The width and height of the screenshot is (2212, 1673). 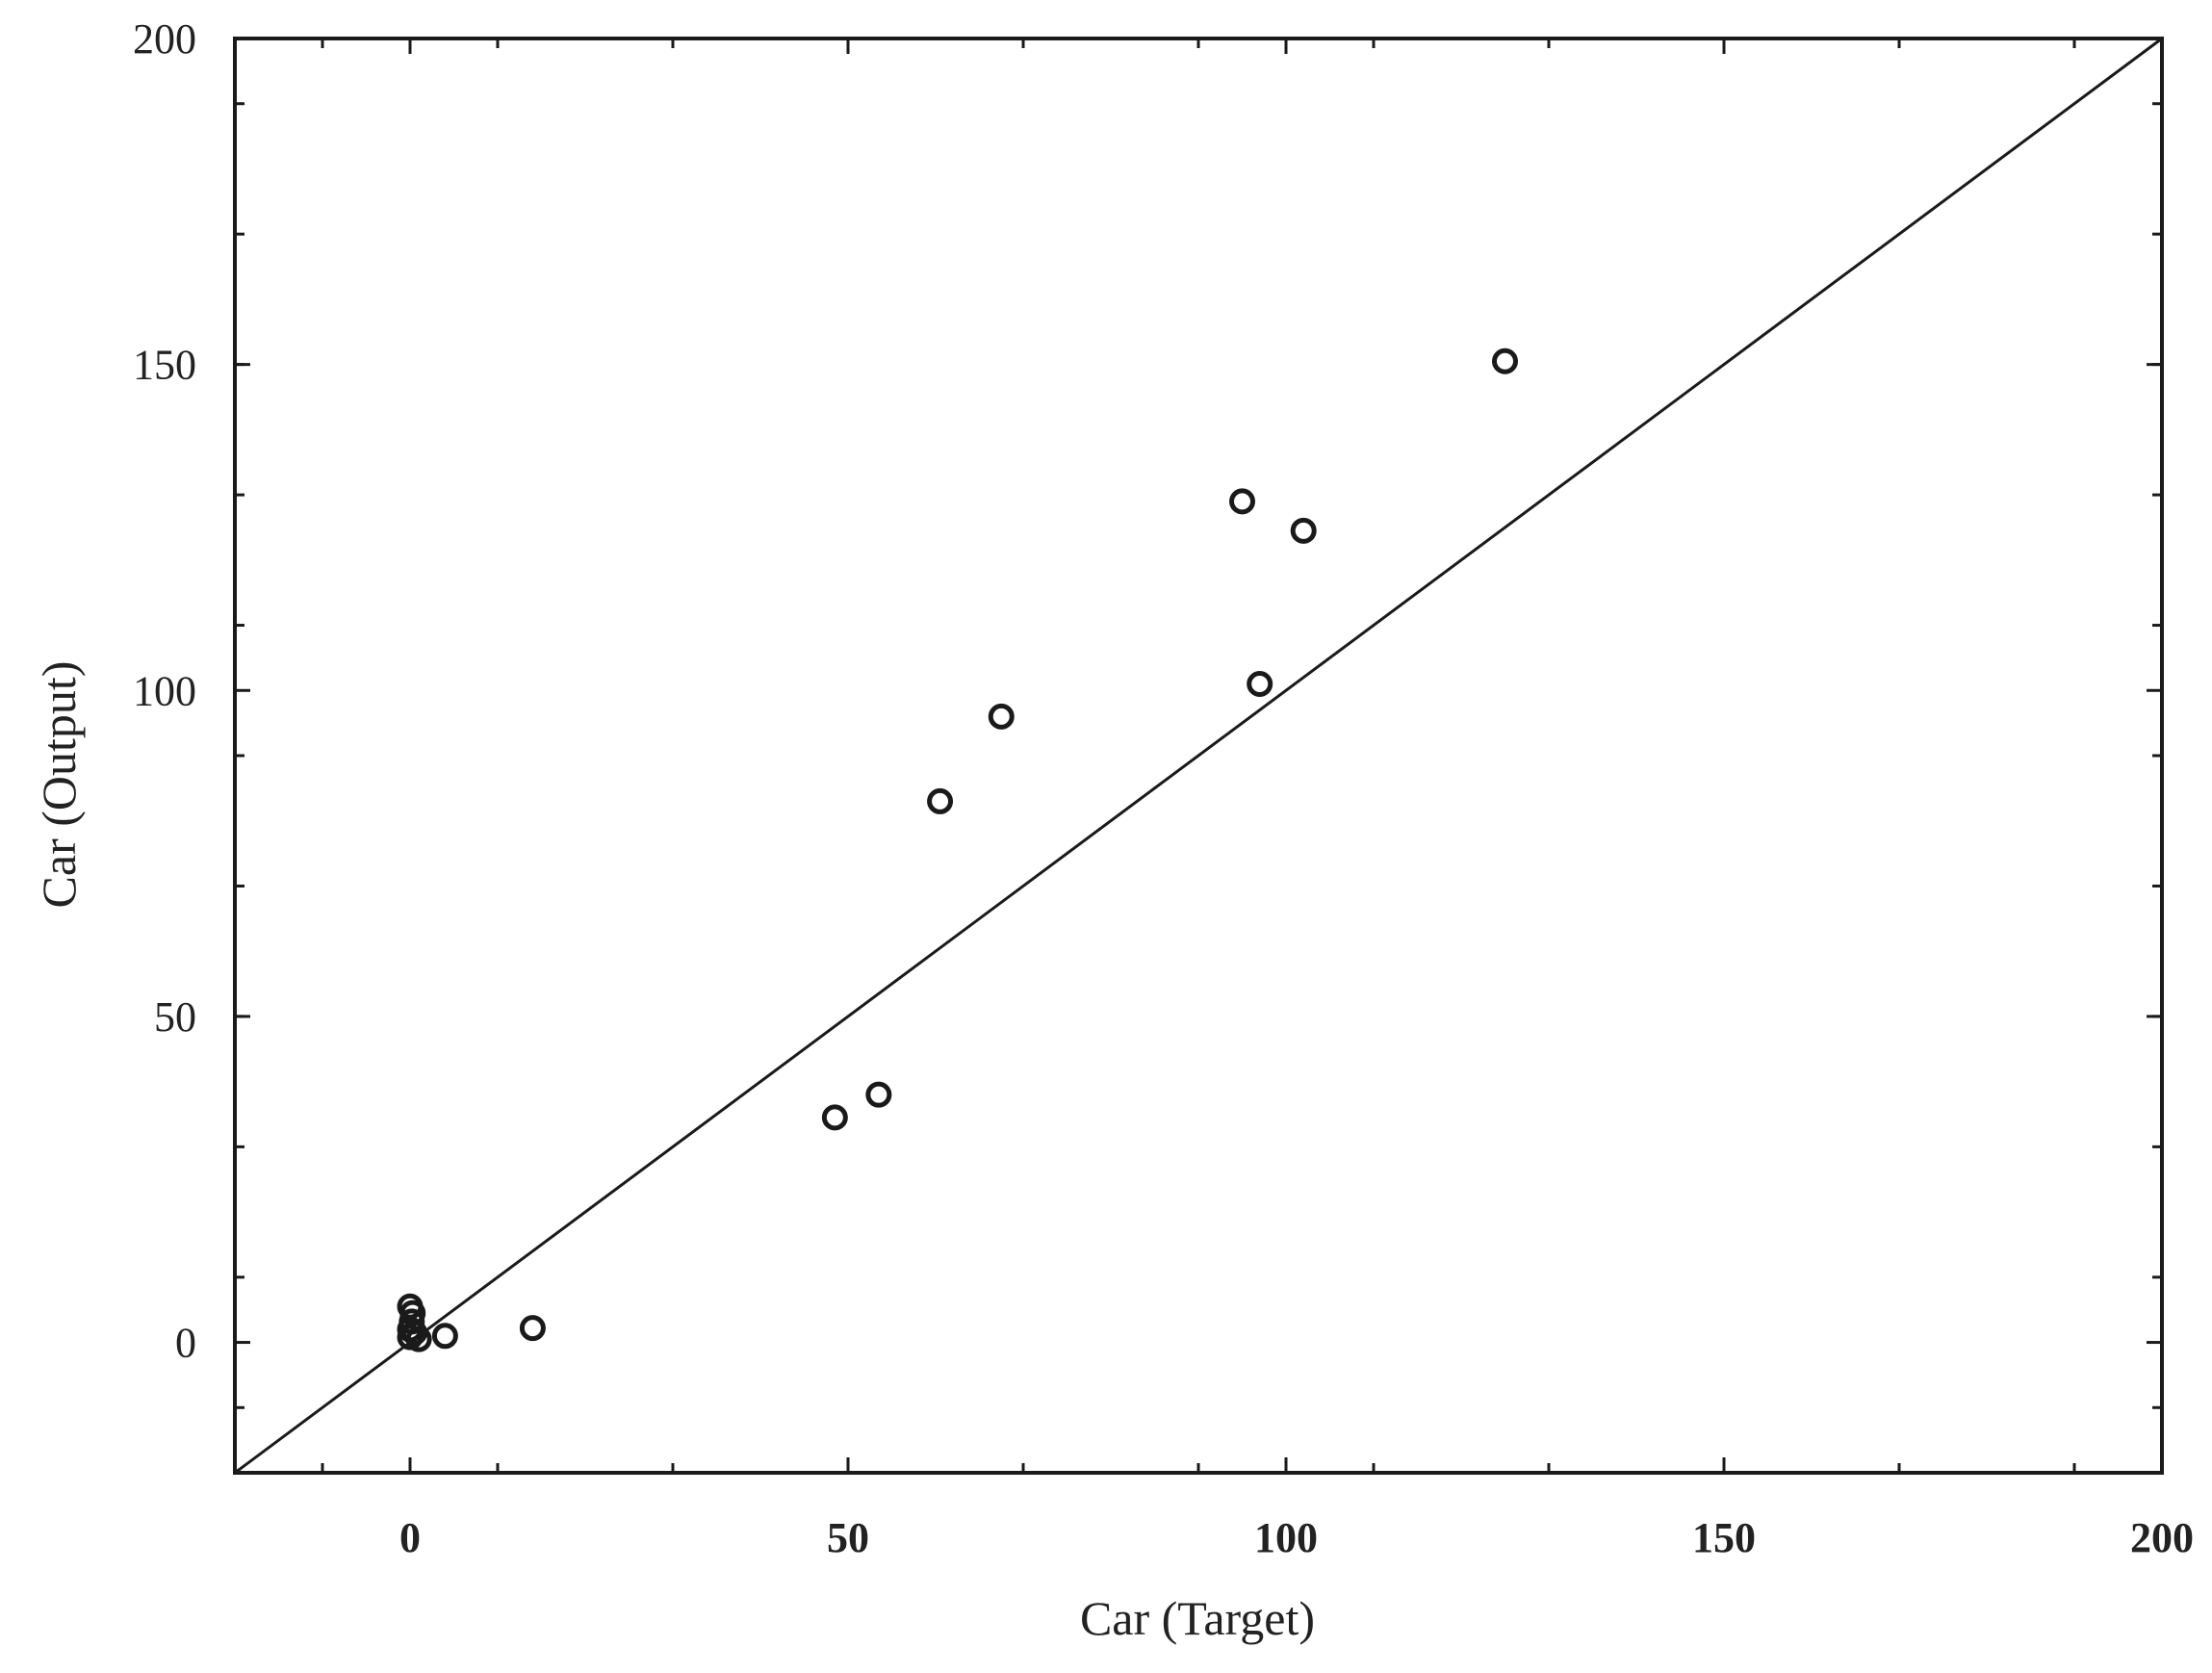 What do you see at coordinates (164, 690) in the screenshot?
I see `y-tick-label: 100` at bounding box center [164, 690].